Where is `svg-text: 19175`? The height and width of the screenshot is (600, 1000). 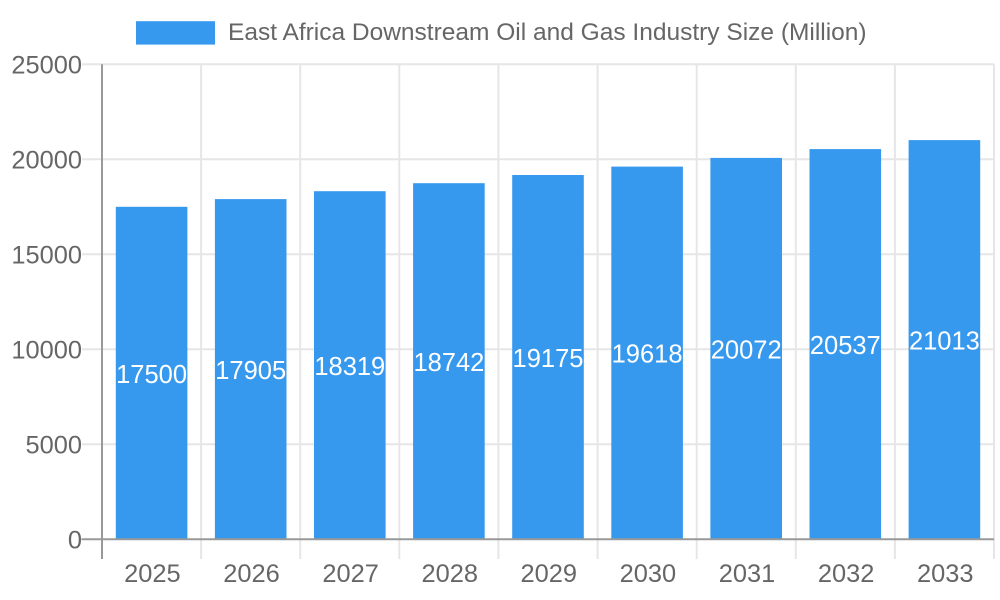 svg-text: 19175 is located at coordinates (548, 359).